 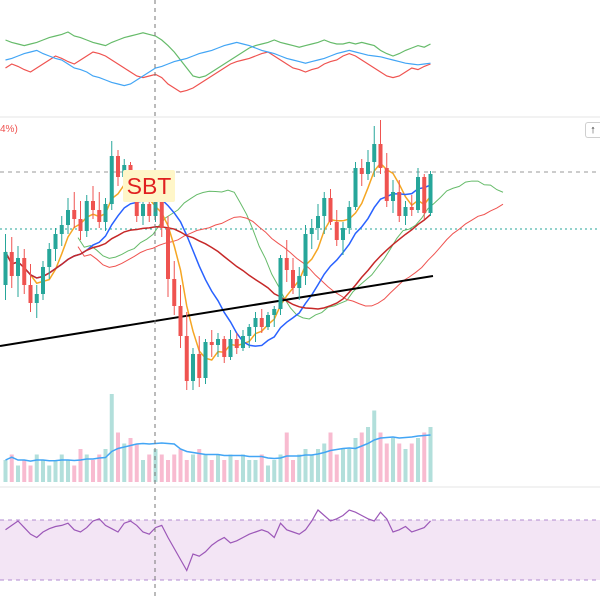 I want to click on volume-ma-line, so click(x=218, y=448).